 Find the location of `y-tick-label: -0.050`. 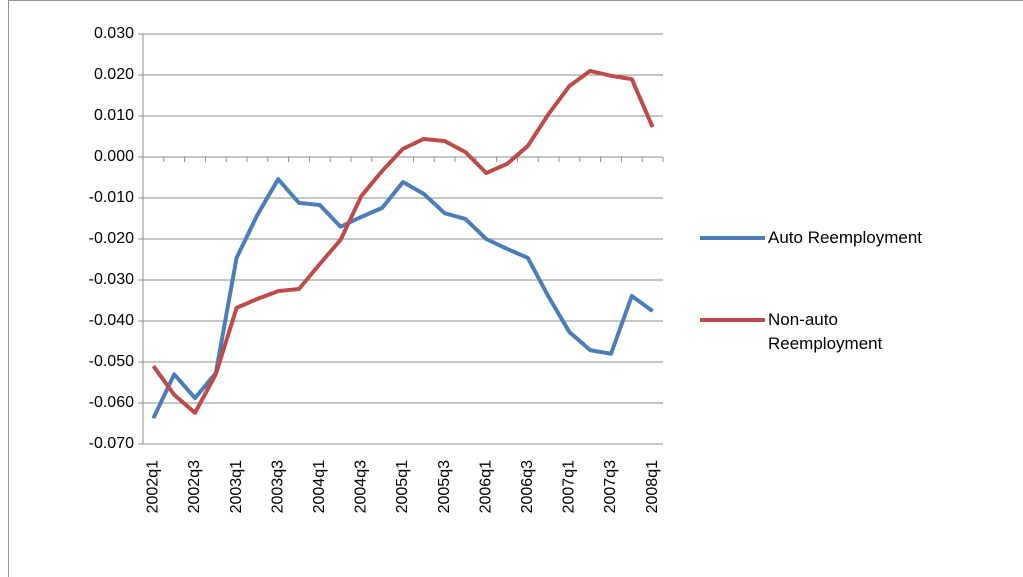

y-tick-label: -0.050 is located at coordinates (111, 361).